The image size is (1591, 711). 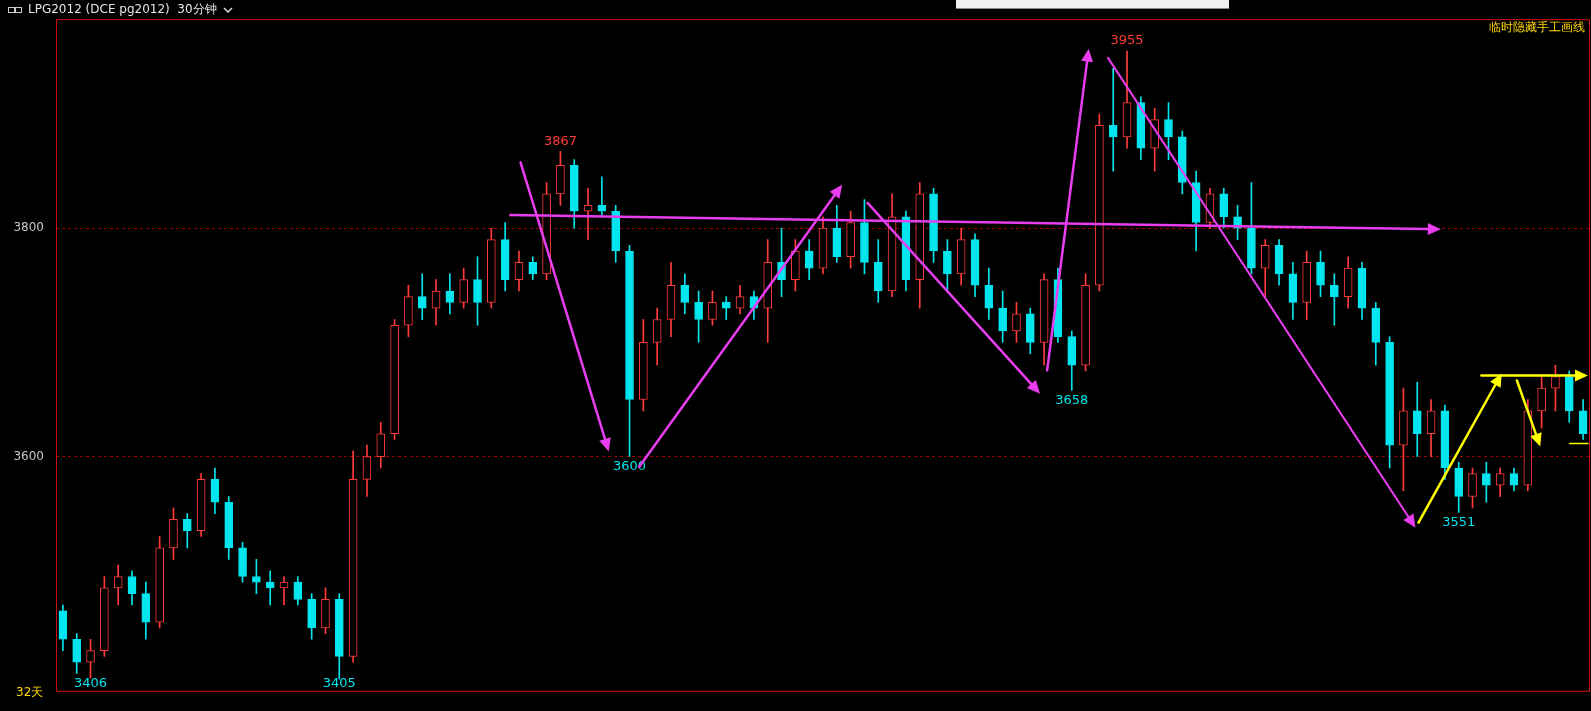 What do you see at coordinates (1537, 27) in the screenshot?
I see `annotation: 临时隐藏手工画线` at bounding box center [1537, 27].